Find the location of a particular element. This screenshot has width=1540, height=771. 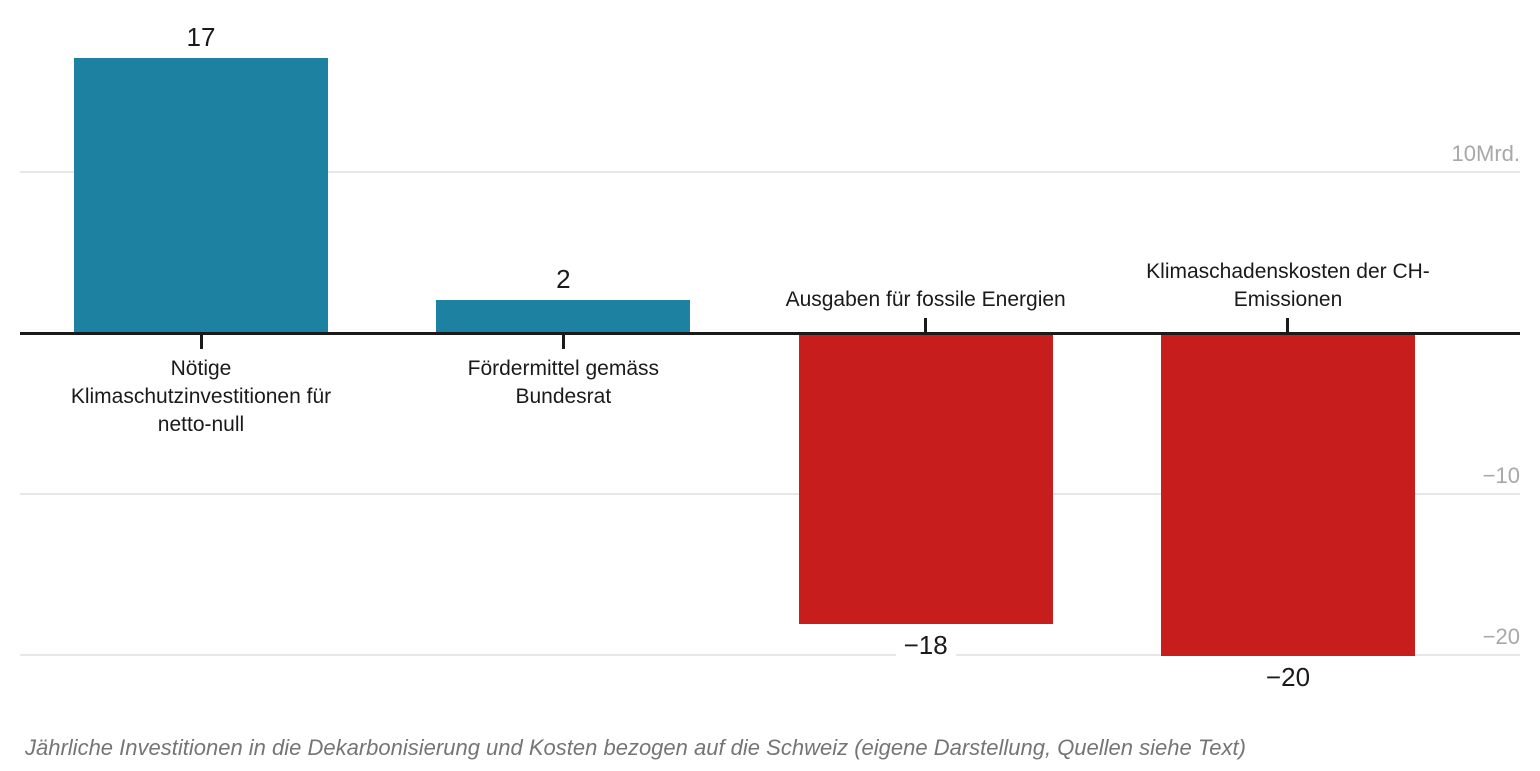

category-label-line: Emissionen is located at coordinates (1288, 299).